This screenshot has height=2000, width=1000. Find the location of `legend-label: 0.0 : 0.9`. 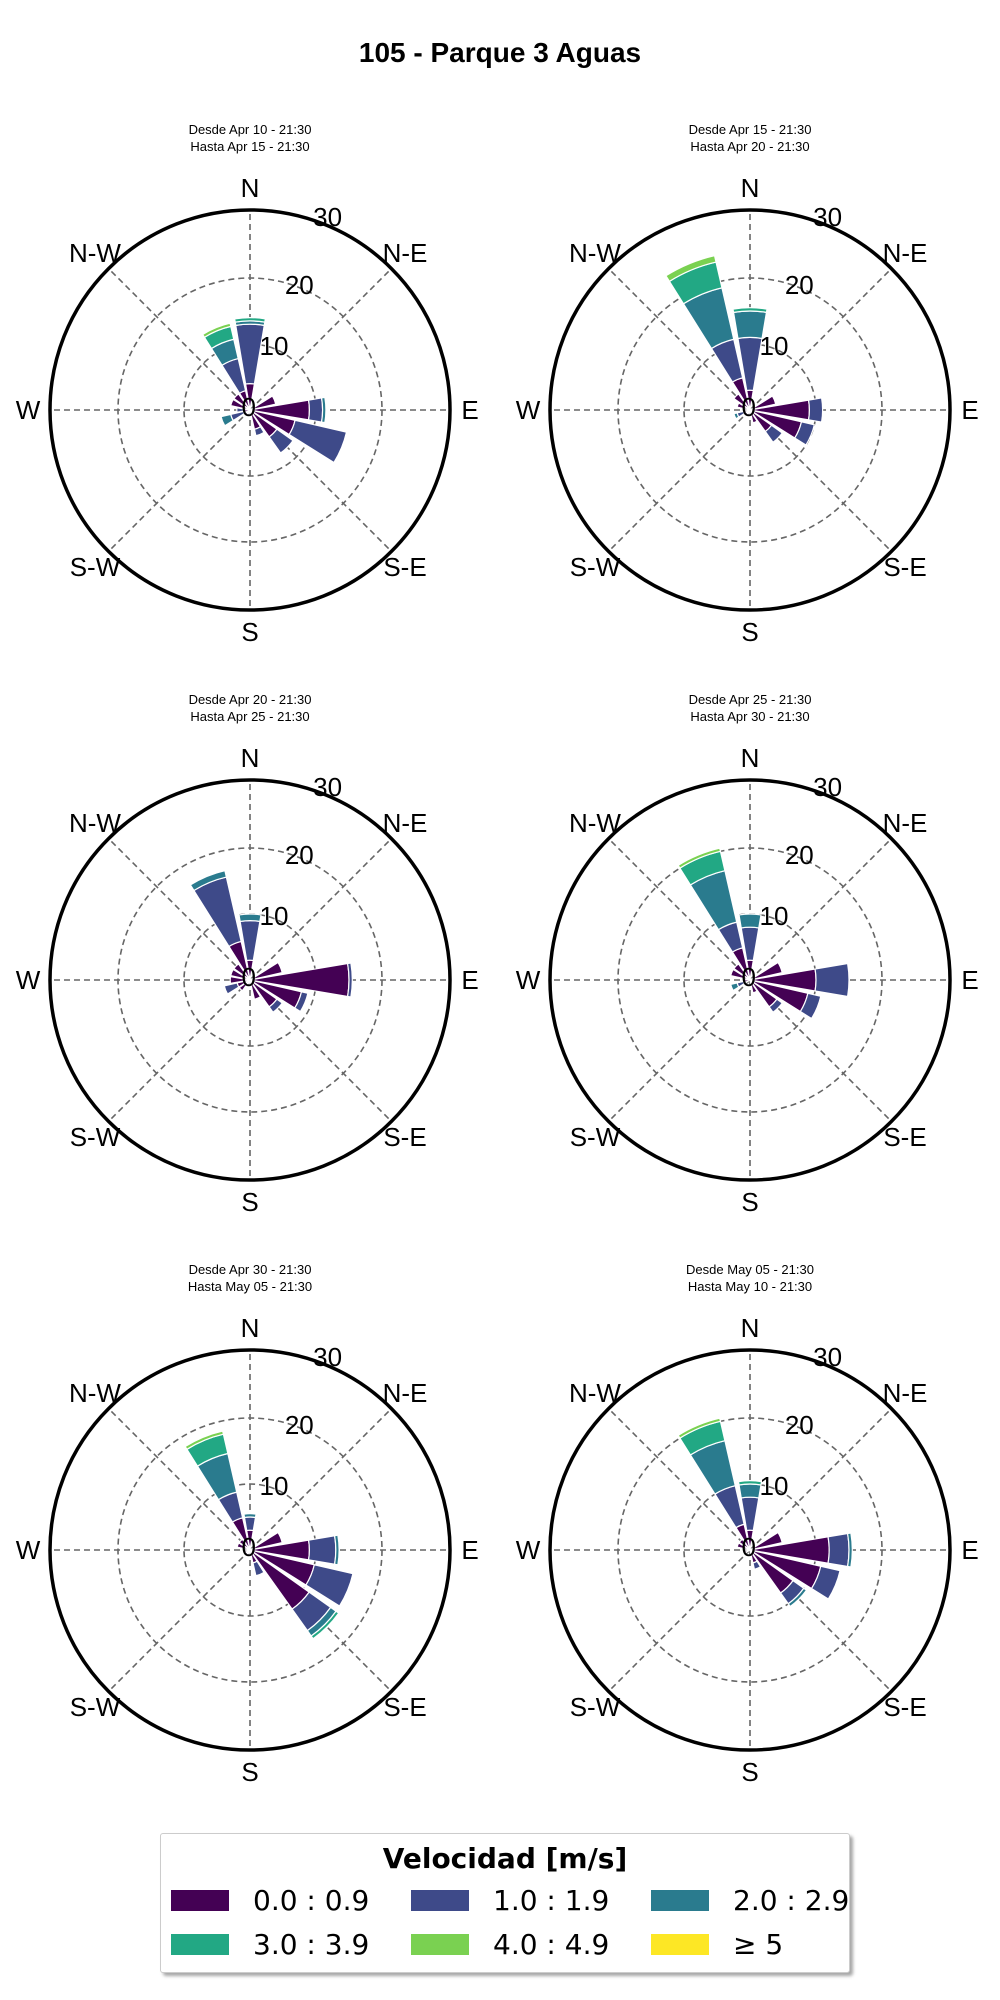

legend-label: 0.0 : 0.9 is located at coordinates (311, 1900).